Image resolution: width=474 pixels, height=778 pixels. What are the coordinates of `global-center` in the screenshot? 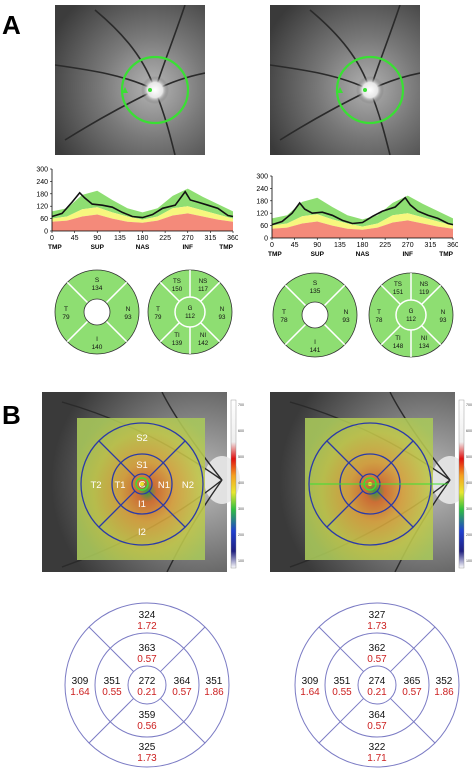 It's located at (411, 315).